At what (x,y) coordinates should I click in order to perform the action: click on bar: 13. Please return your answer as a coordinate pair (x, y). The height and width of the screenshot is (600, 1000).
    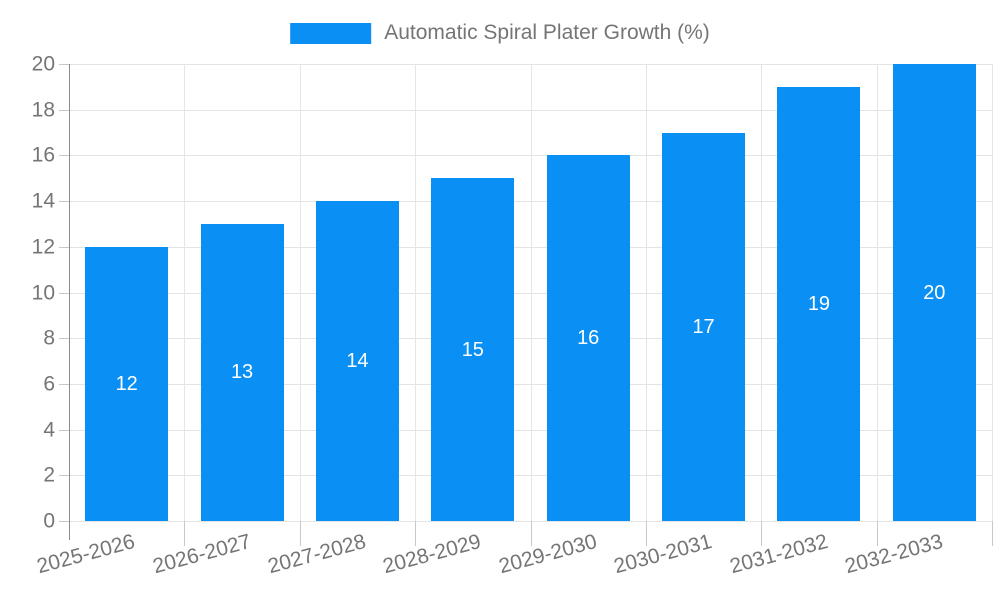
    Looking at the image, I should click on (242, 372).